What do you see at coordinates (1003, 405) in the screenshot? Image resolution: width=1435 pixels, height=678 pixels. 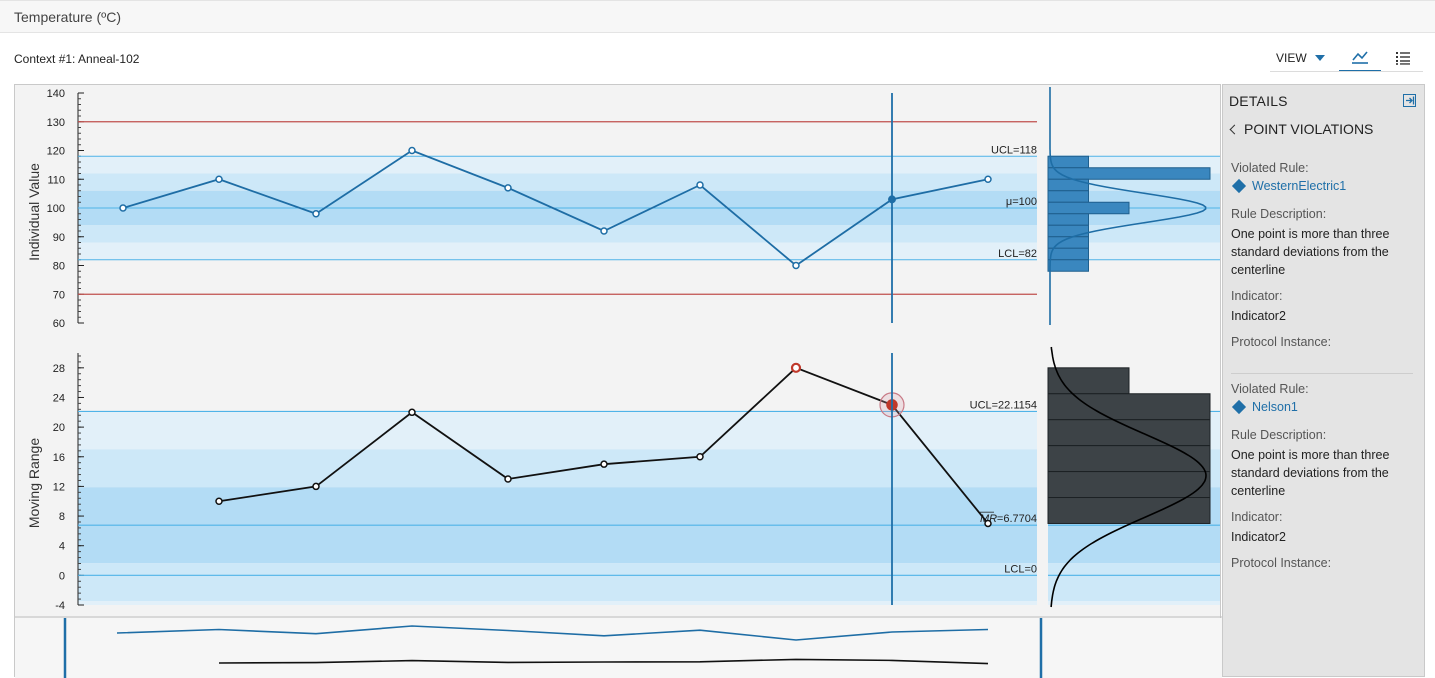 I see `ucl-label: UCL=22.1154` at bounding box center [1003, 405].